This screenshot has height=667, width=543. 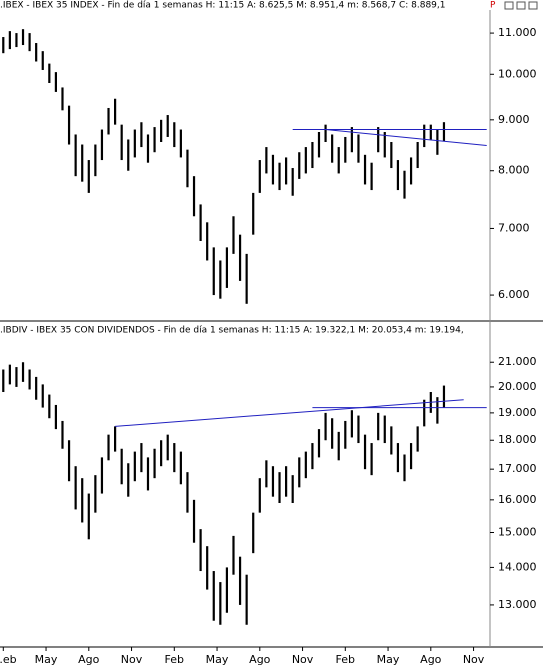 What do you see at coordinates (517, 412) in the screenshot?
I see `y-tick-label: 19.000` at bounding box center [517, 412].